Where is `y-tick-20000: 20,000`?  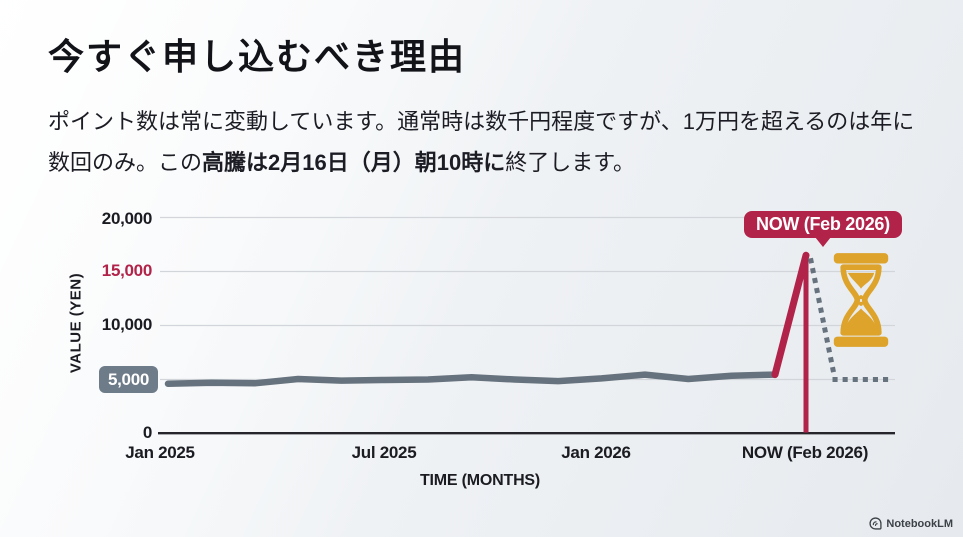 y-tick-20000: 20,000 is located at coordinates (127, 218).